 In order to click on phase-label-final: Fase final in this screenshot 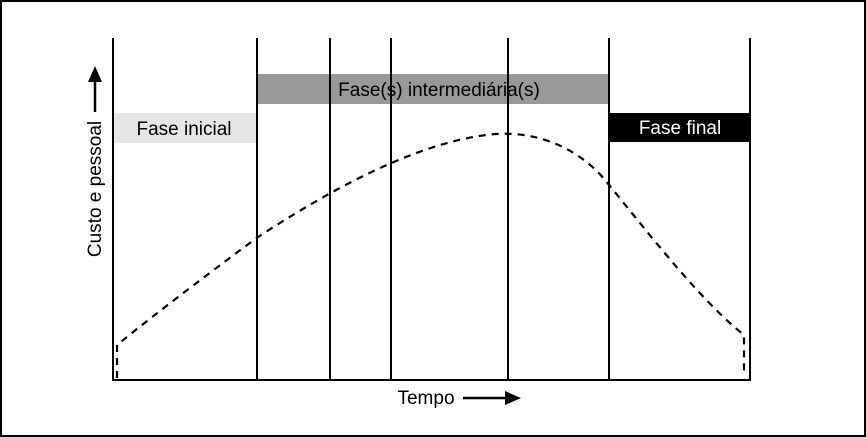, I will do `click(680, 128)`.